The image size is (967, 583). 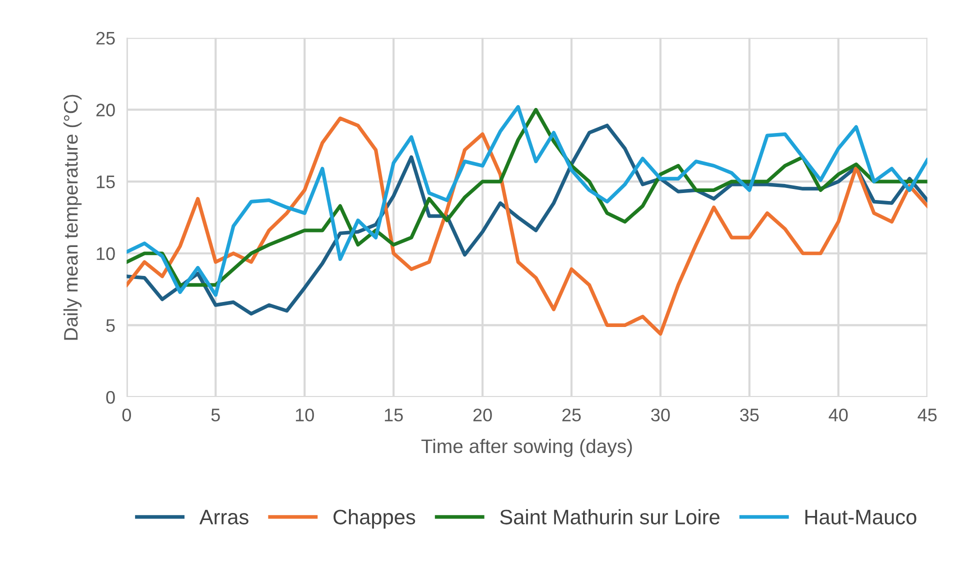 I want to click on x-tick-label: 20, so click(x=482, y=415).